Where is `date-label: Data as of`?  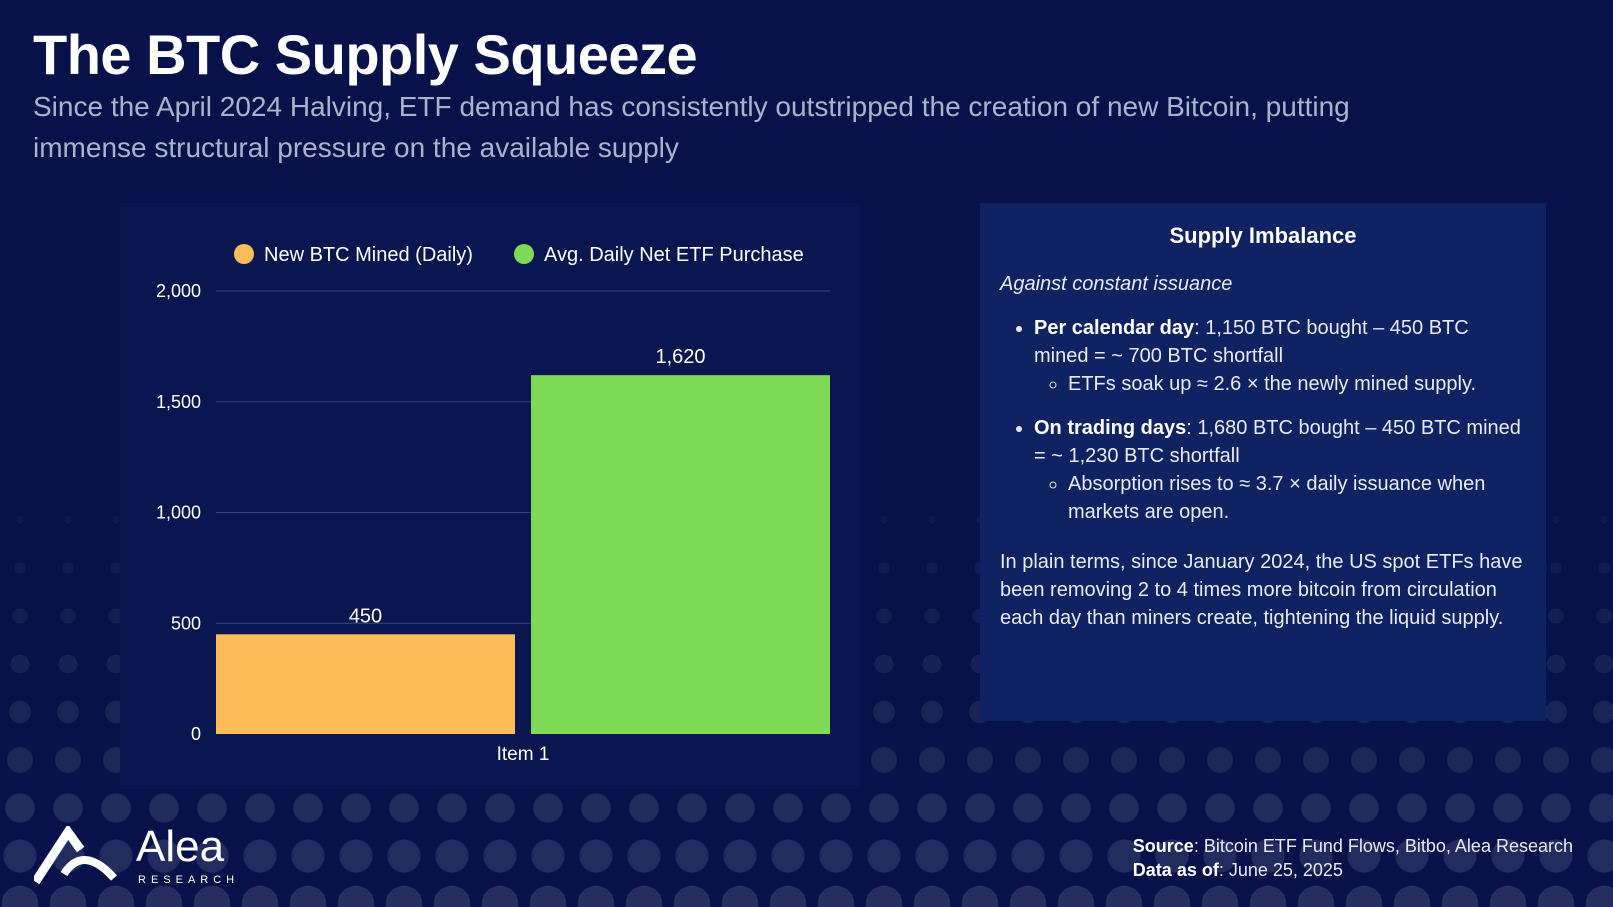 date-label: Data as of is located at coordinates (1175, 870).